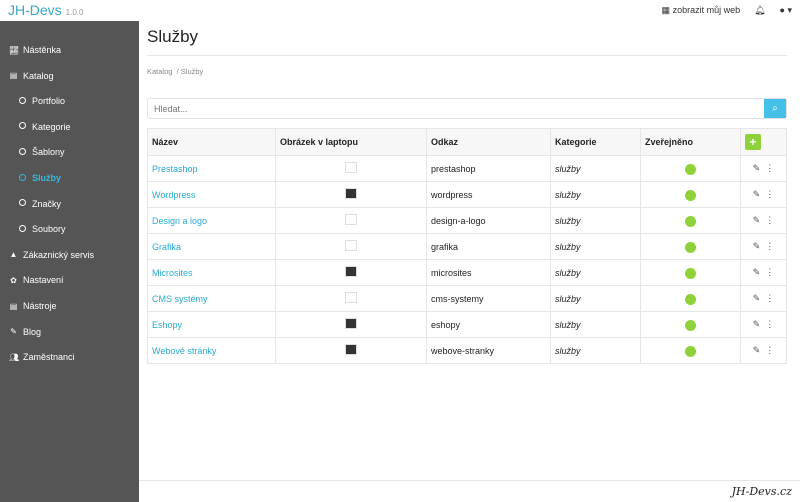  What do you see at coordinates (488, 142) in the screenshot?
I see `col-link: Odkaz` at bounding box center [488, 142].